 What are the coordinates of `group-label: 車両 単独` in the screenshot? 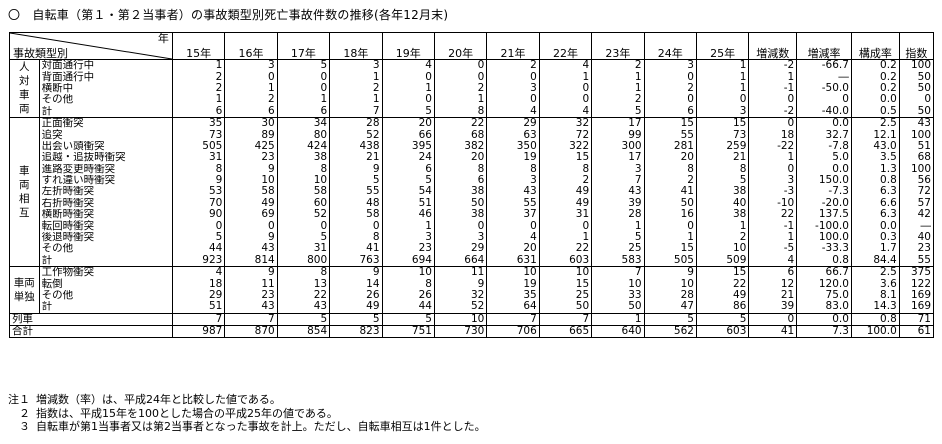 It's located at (24, 290).